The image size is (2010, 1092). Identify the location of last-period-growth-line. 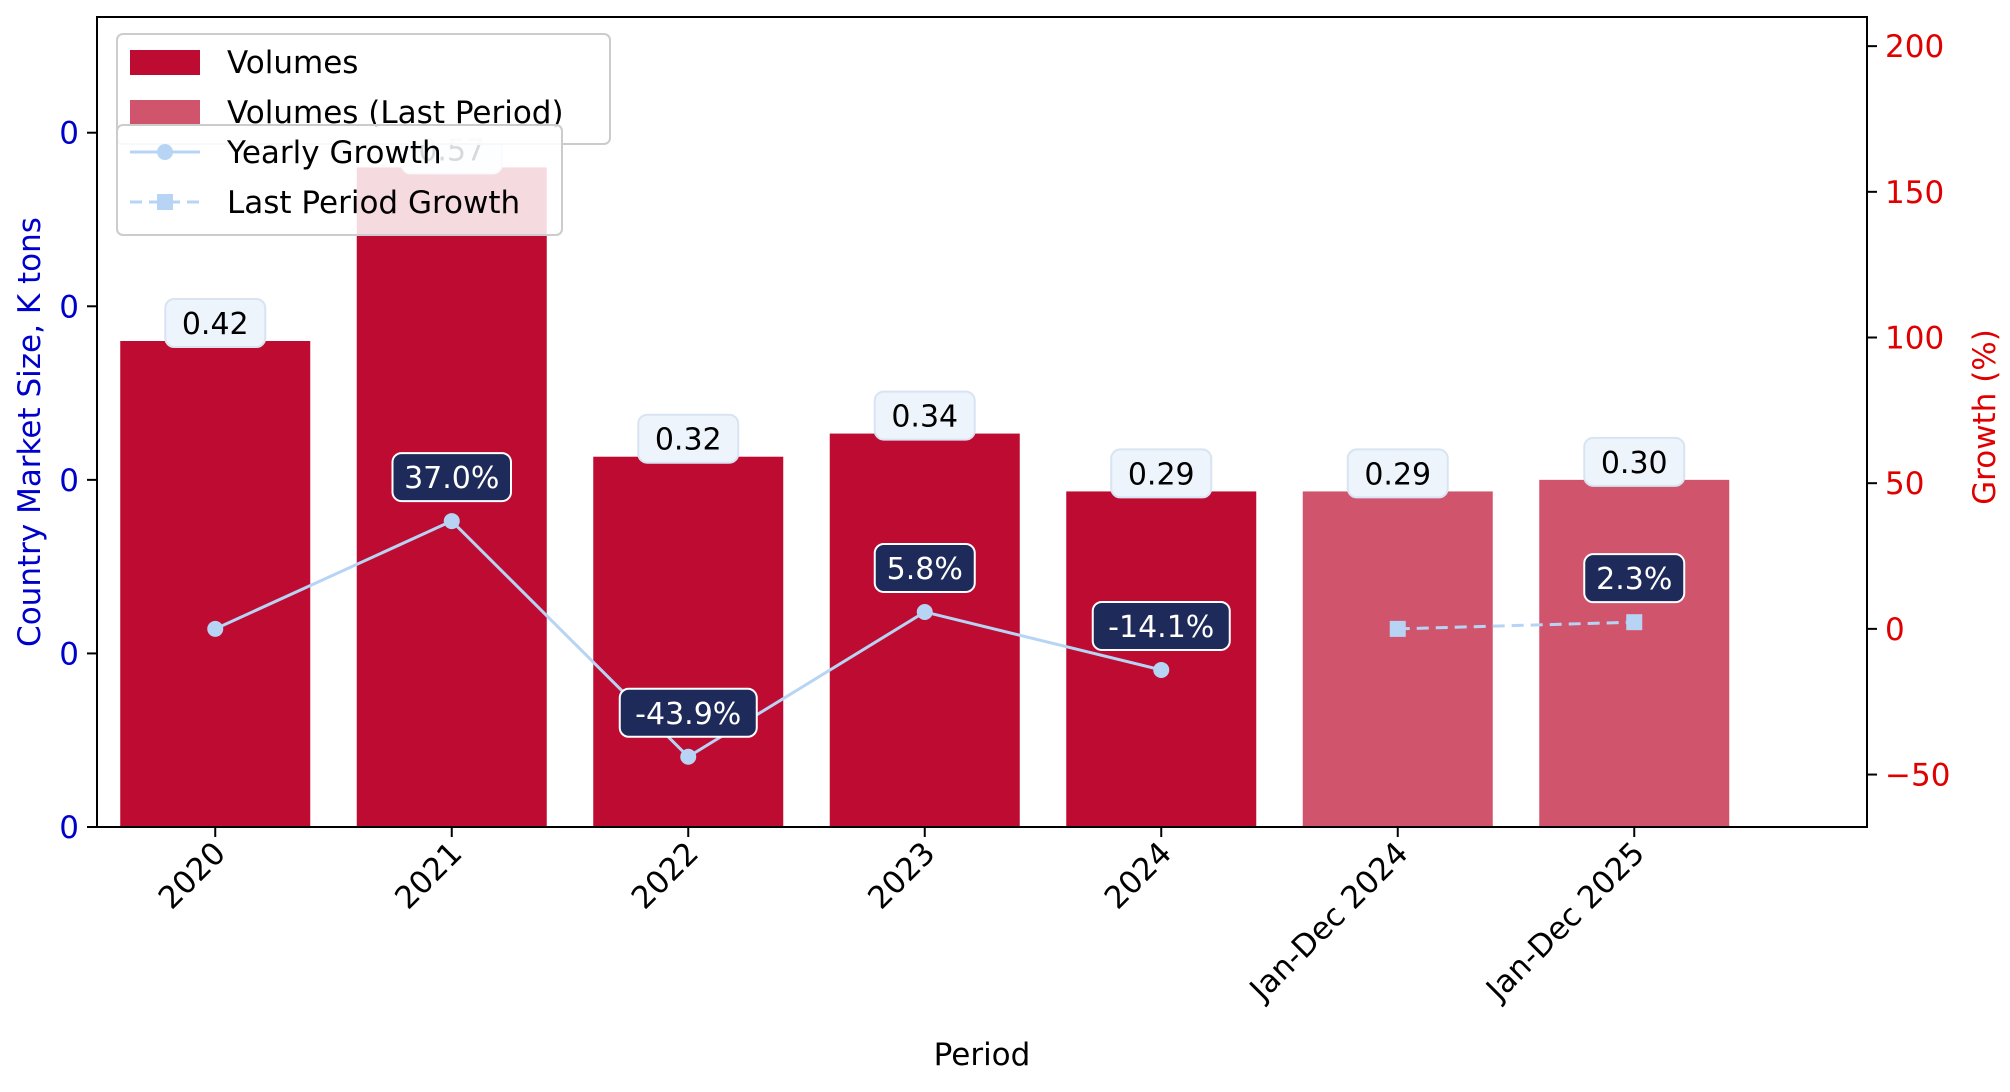
(1516, 625).